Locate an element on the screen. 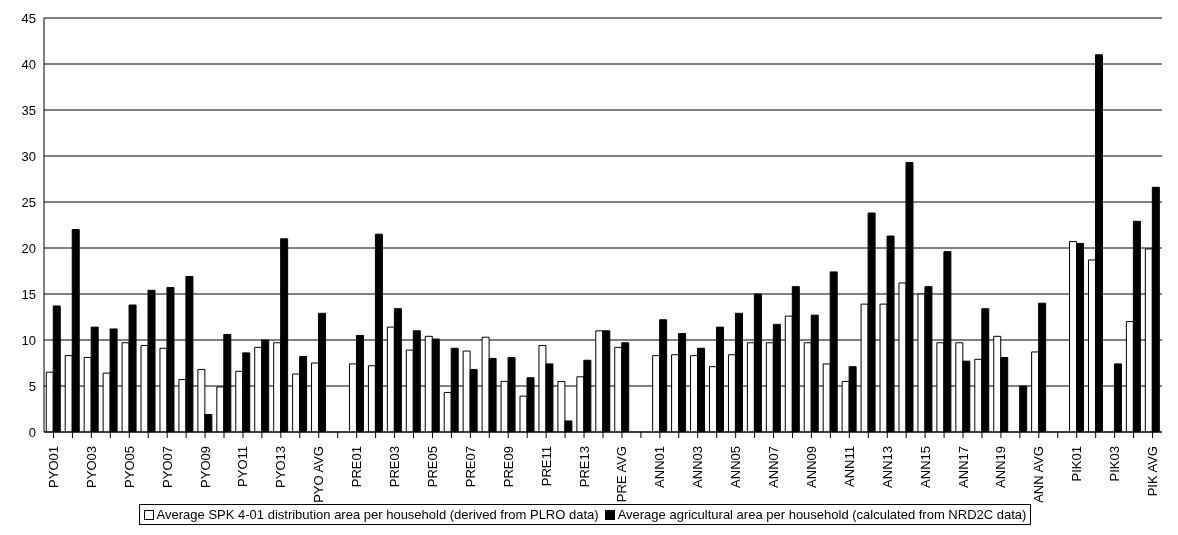  y-tick-label: 40 is located at coordinates (28, 64).